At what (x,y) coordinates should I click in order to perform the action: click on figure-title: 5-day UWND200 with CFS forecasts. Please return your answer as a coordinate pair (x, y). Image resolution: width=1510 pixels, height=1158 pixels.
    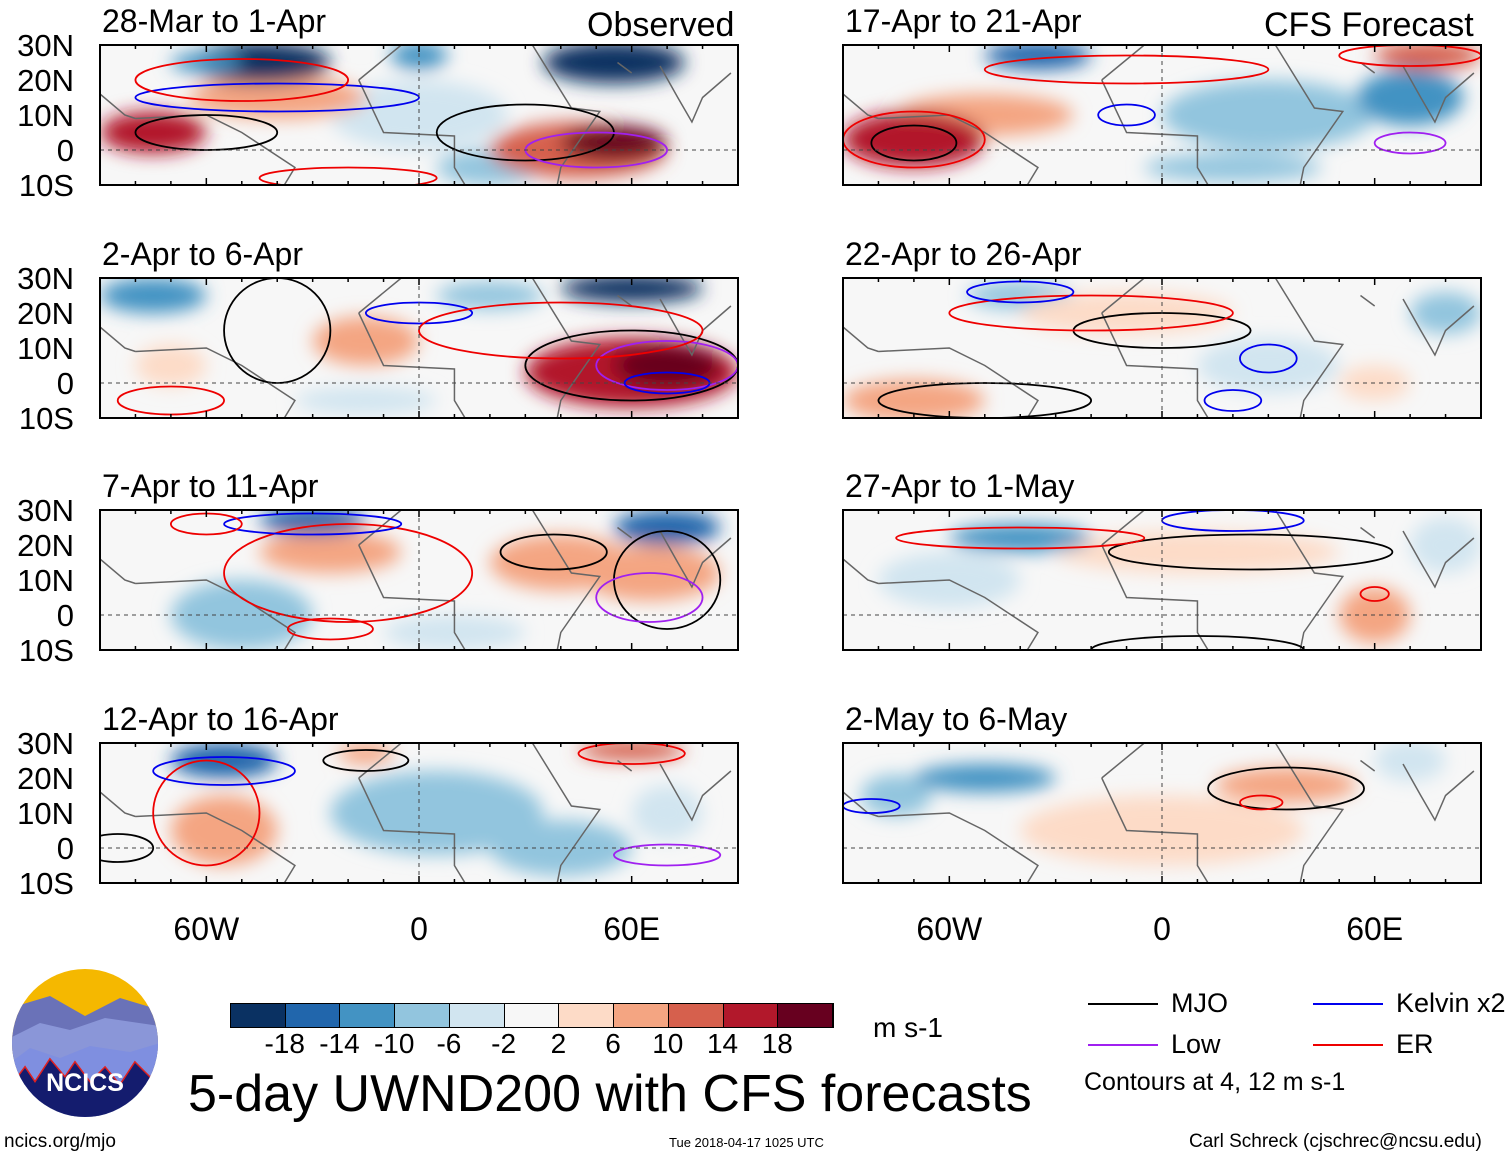
    Looking at the image, I should click on (610, 1094).